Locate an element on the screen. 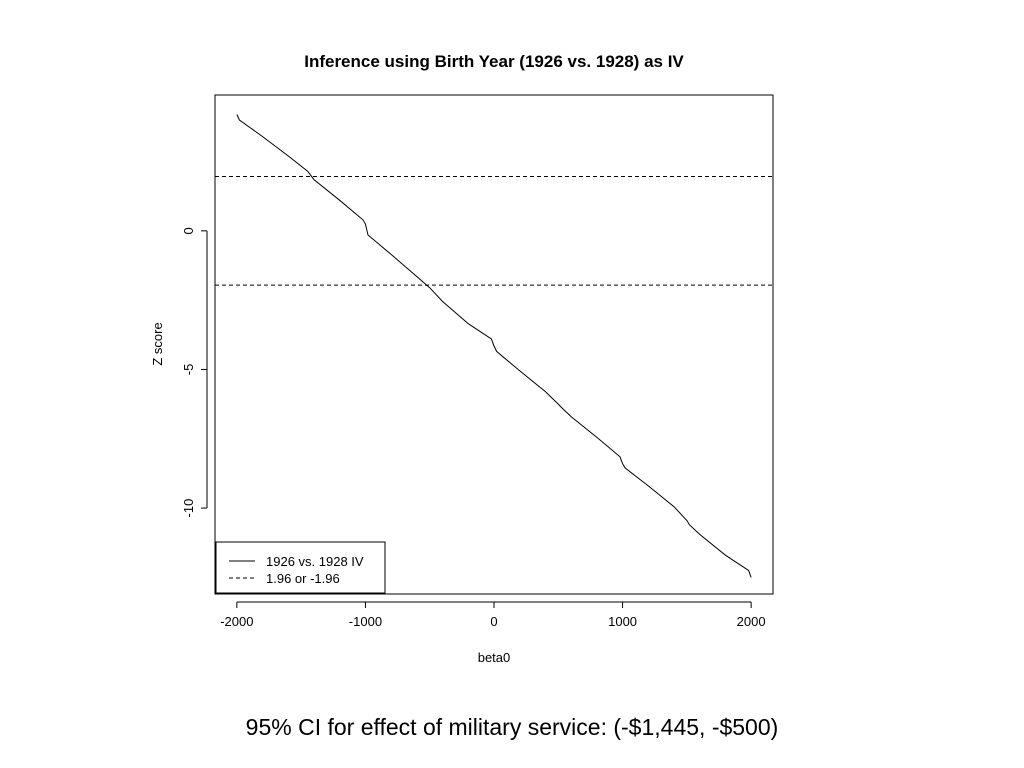 Image resolution: width=1024 pixels, height=768 pixels. x-axis-label: beta0 is located at coordinates (494, 657).